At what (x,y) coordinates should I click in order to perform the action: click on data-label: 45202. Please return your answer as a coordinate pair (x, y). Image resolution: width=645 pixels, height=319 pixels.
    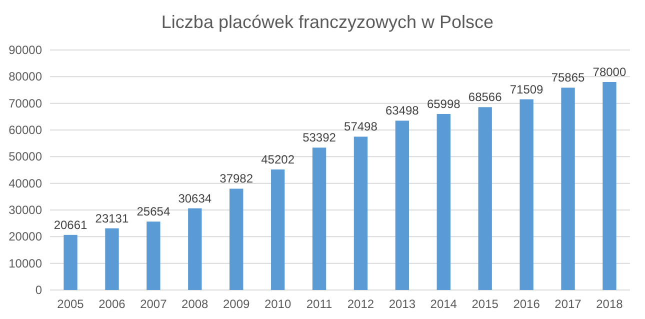
    Looking at the image, I should click on (278, 159).